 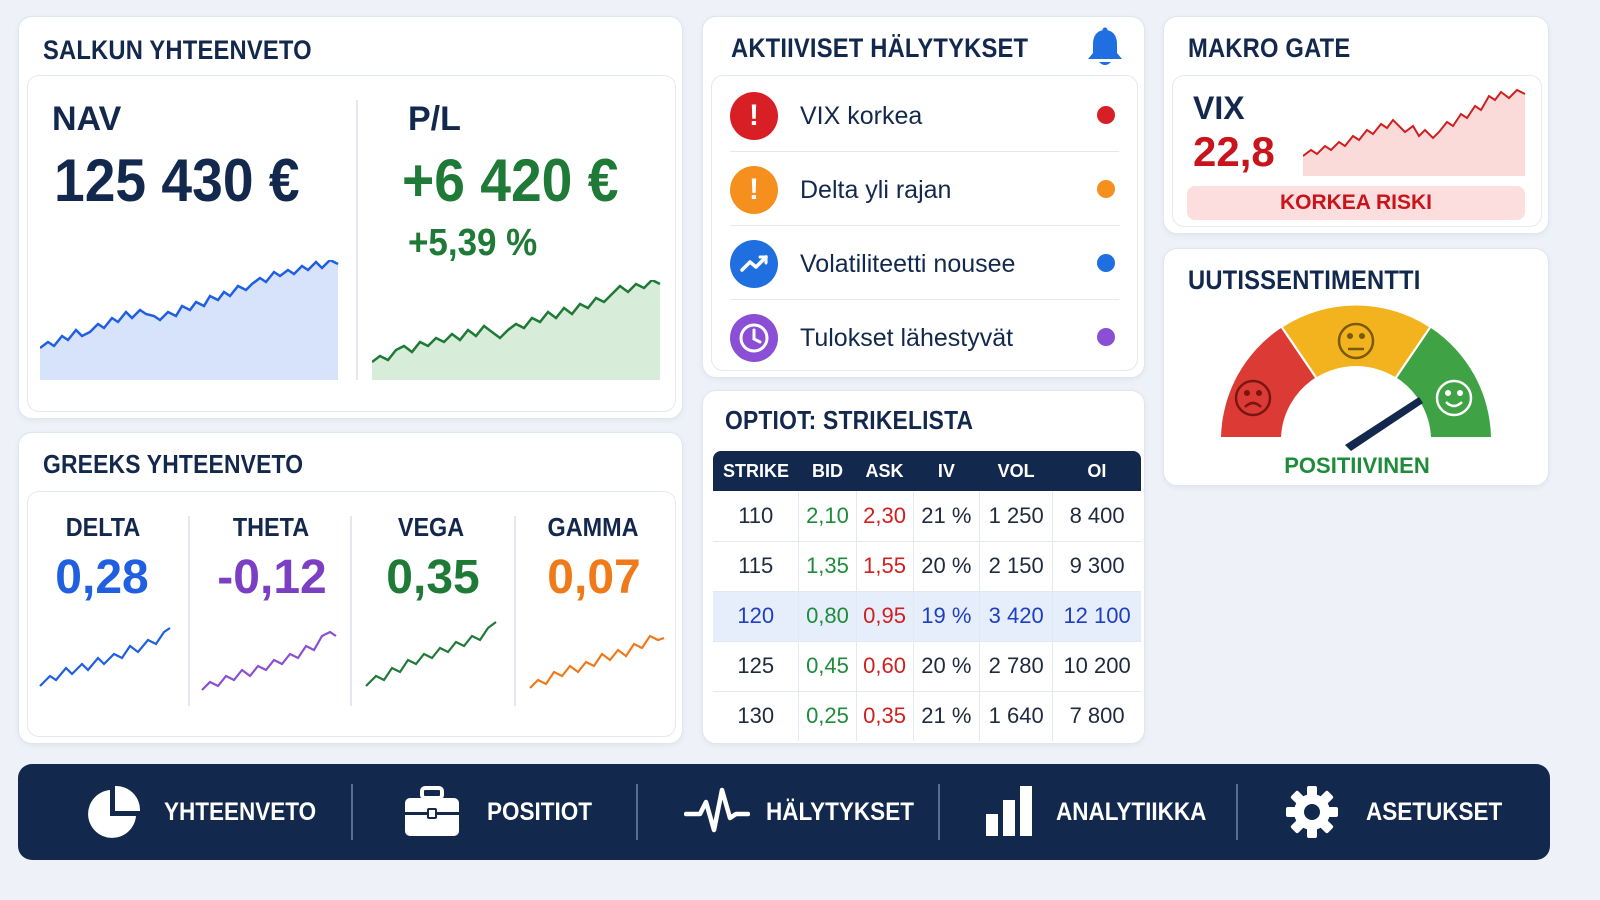 What do you see at coordinates (1434, 812) in the screenshot?
I see `nav-label: ASETUKSET` at bounding box center [1434, 812].